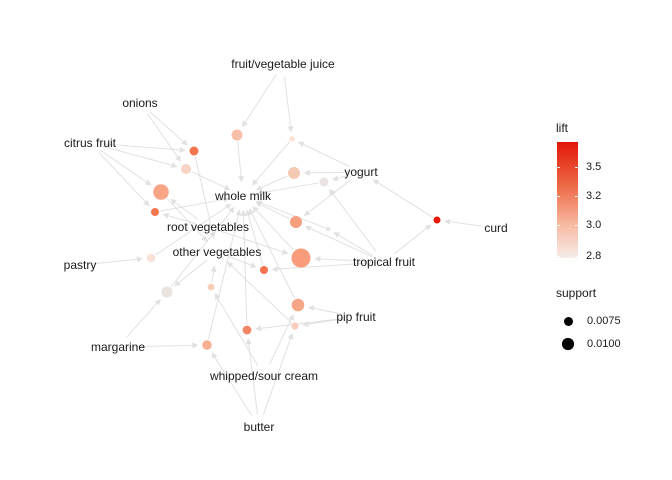  I want to click on item-label: tropical fruit, so click(384, 262).